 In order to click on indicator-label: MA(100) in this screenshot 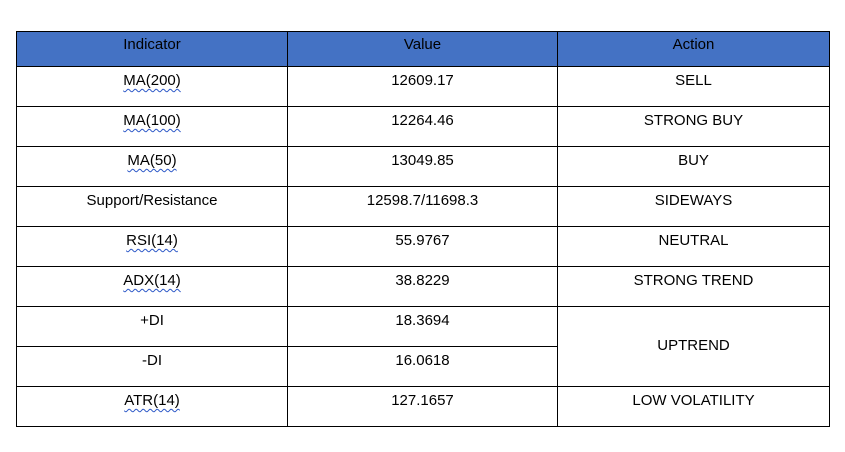, I will do `click(152, 120)`.